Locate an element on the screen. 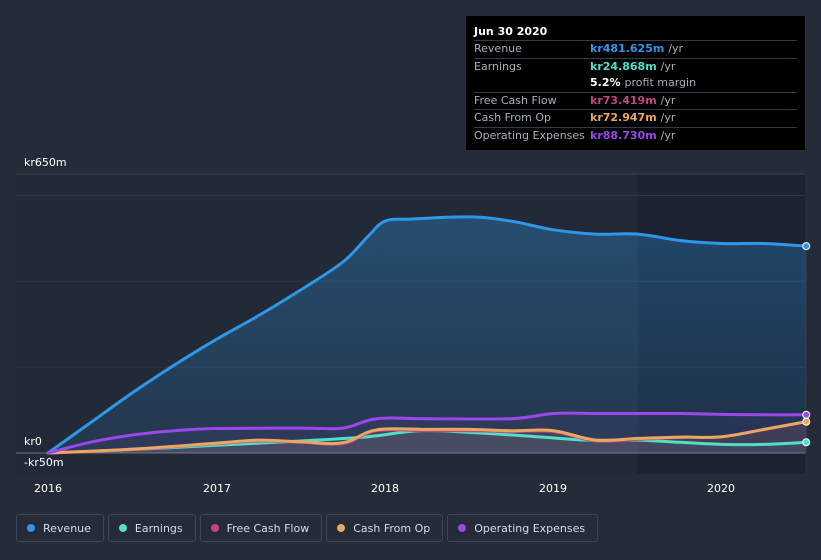 Image resolution: width=821 pixels, height=560 pixels. tooltip-row-earnings: Earnings kr24.868m /yr is located at coordinates (635, 66).